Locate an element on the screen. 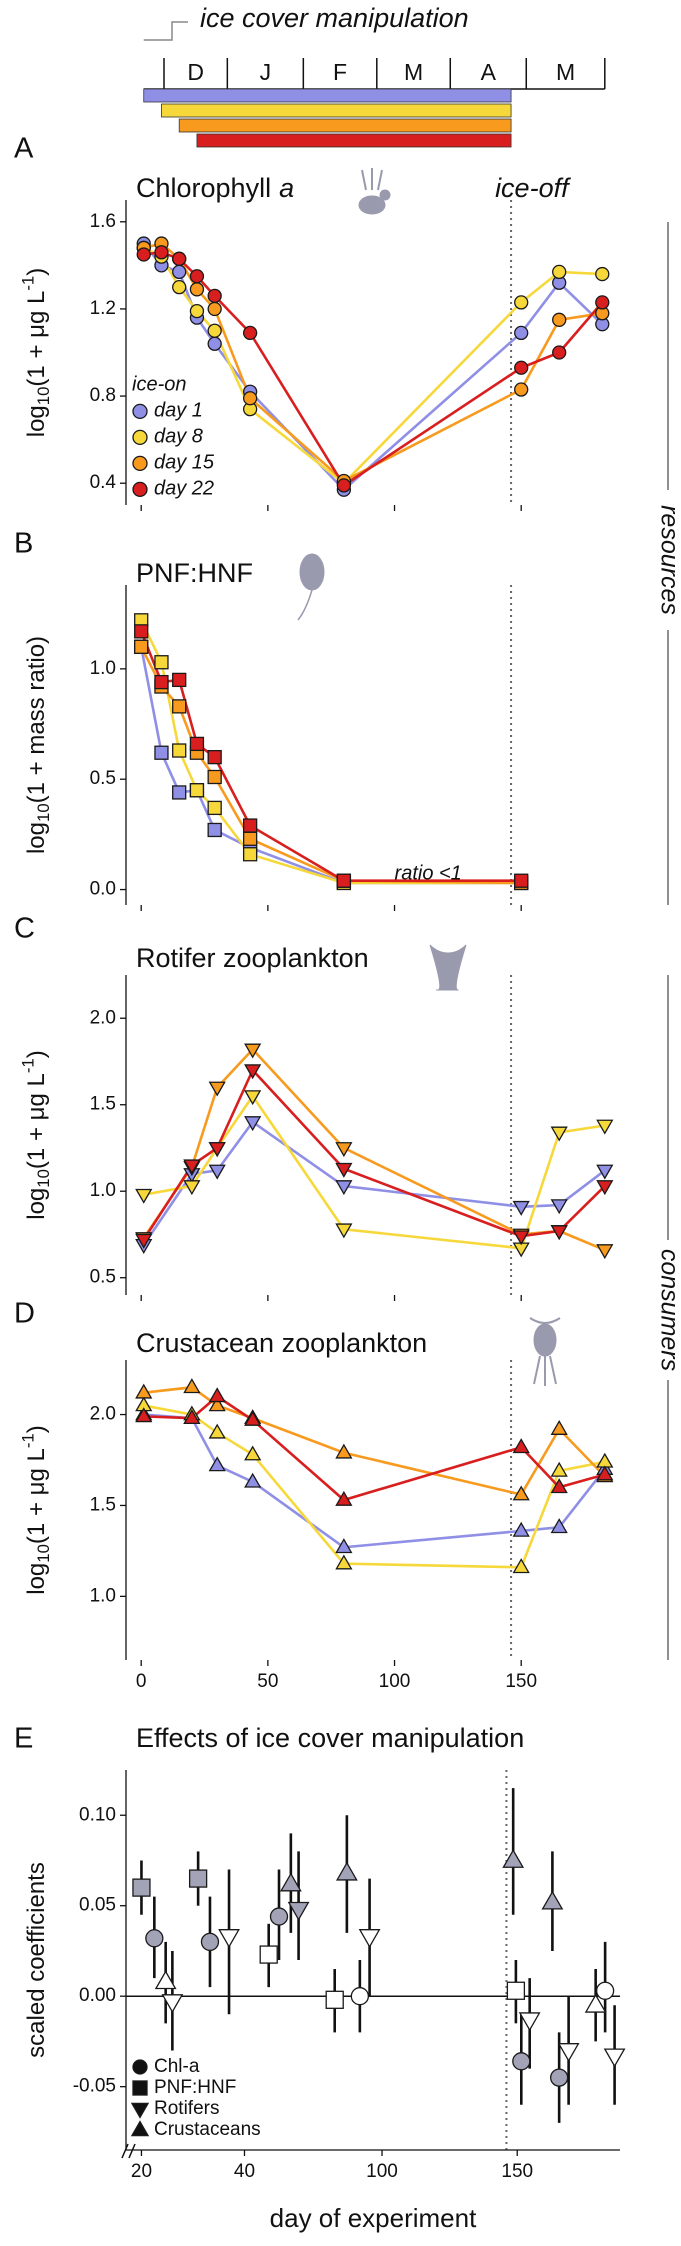 This screenshot has width=681, height=2246. y-tick-label: 1.2 is located at coordinates (103, 308).